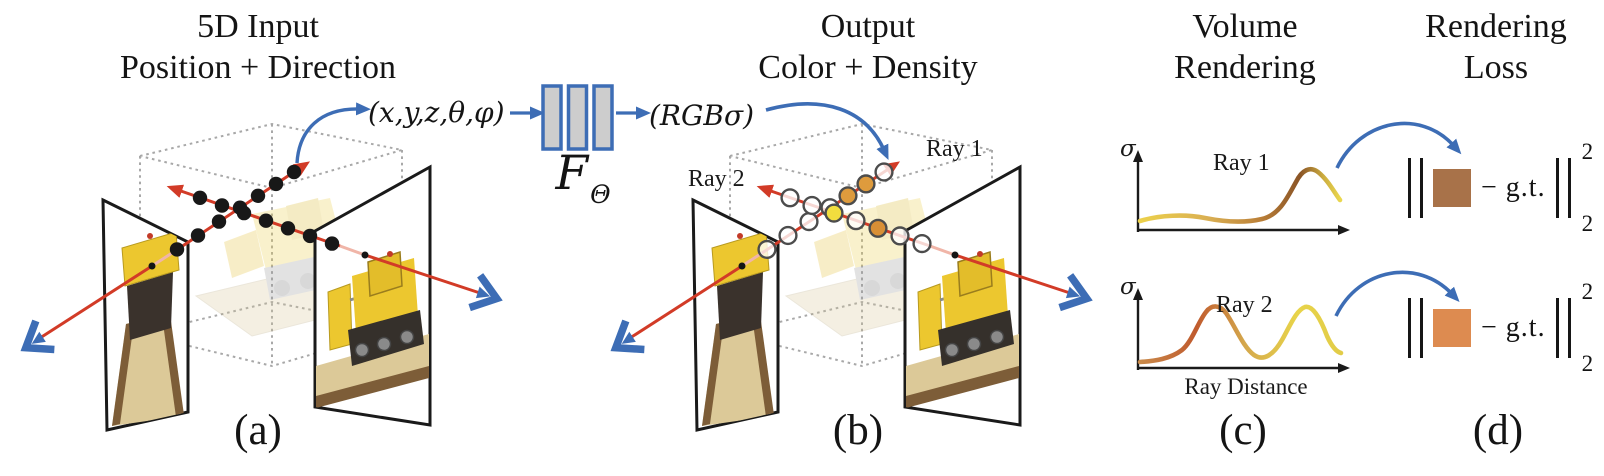 The image size is (1604, 476). What do you see at coordinates (1513, 327) in the screenshot?
I see `loss2-minus-gt: − g.t.` at bounding box center [1513, 327].